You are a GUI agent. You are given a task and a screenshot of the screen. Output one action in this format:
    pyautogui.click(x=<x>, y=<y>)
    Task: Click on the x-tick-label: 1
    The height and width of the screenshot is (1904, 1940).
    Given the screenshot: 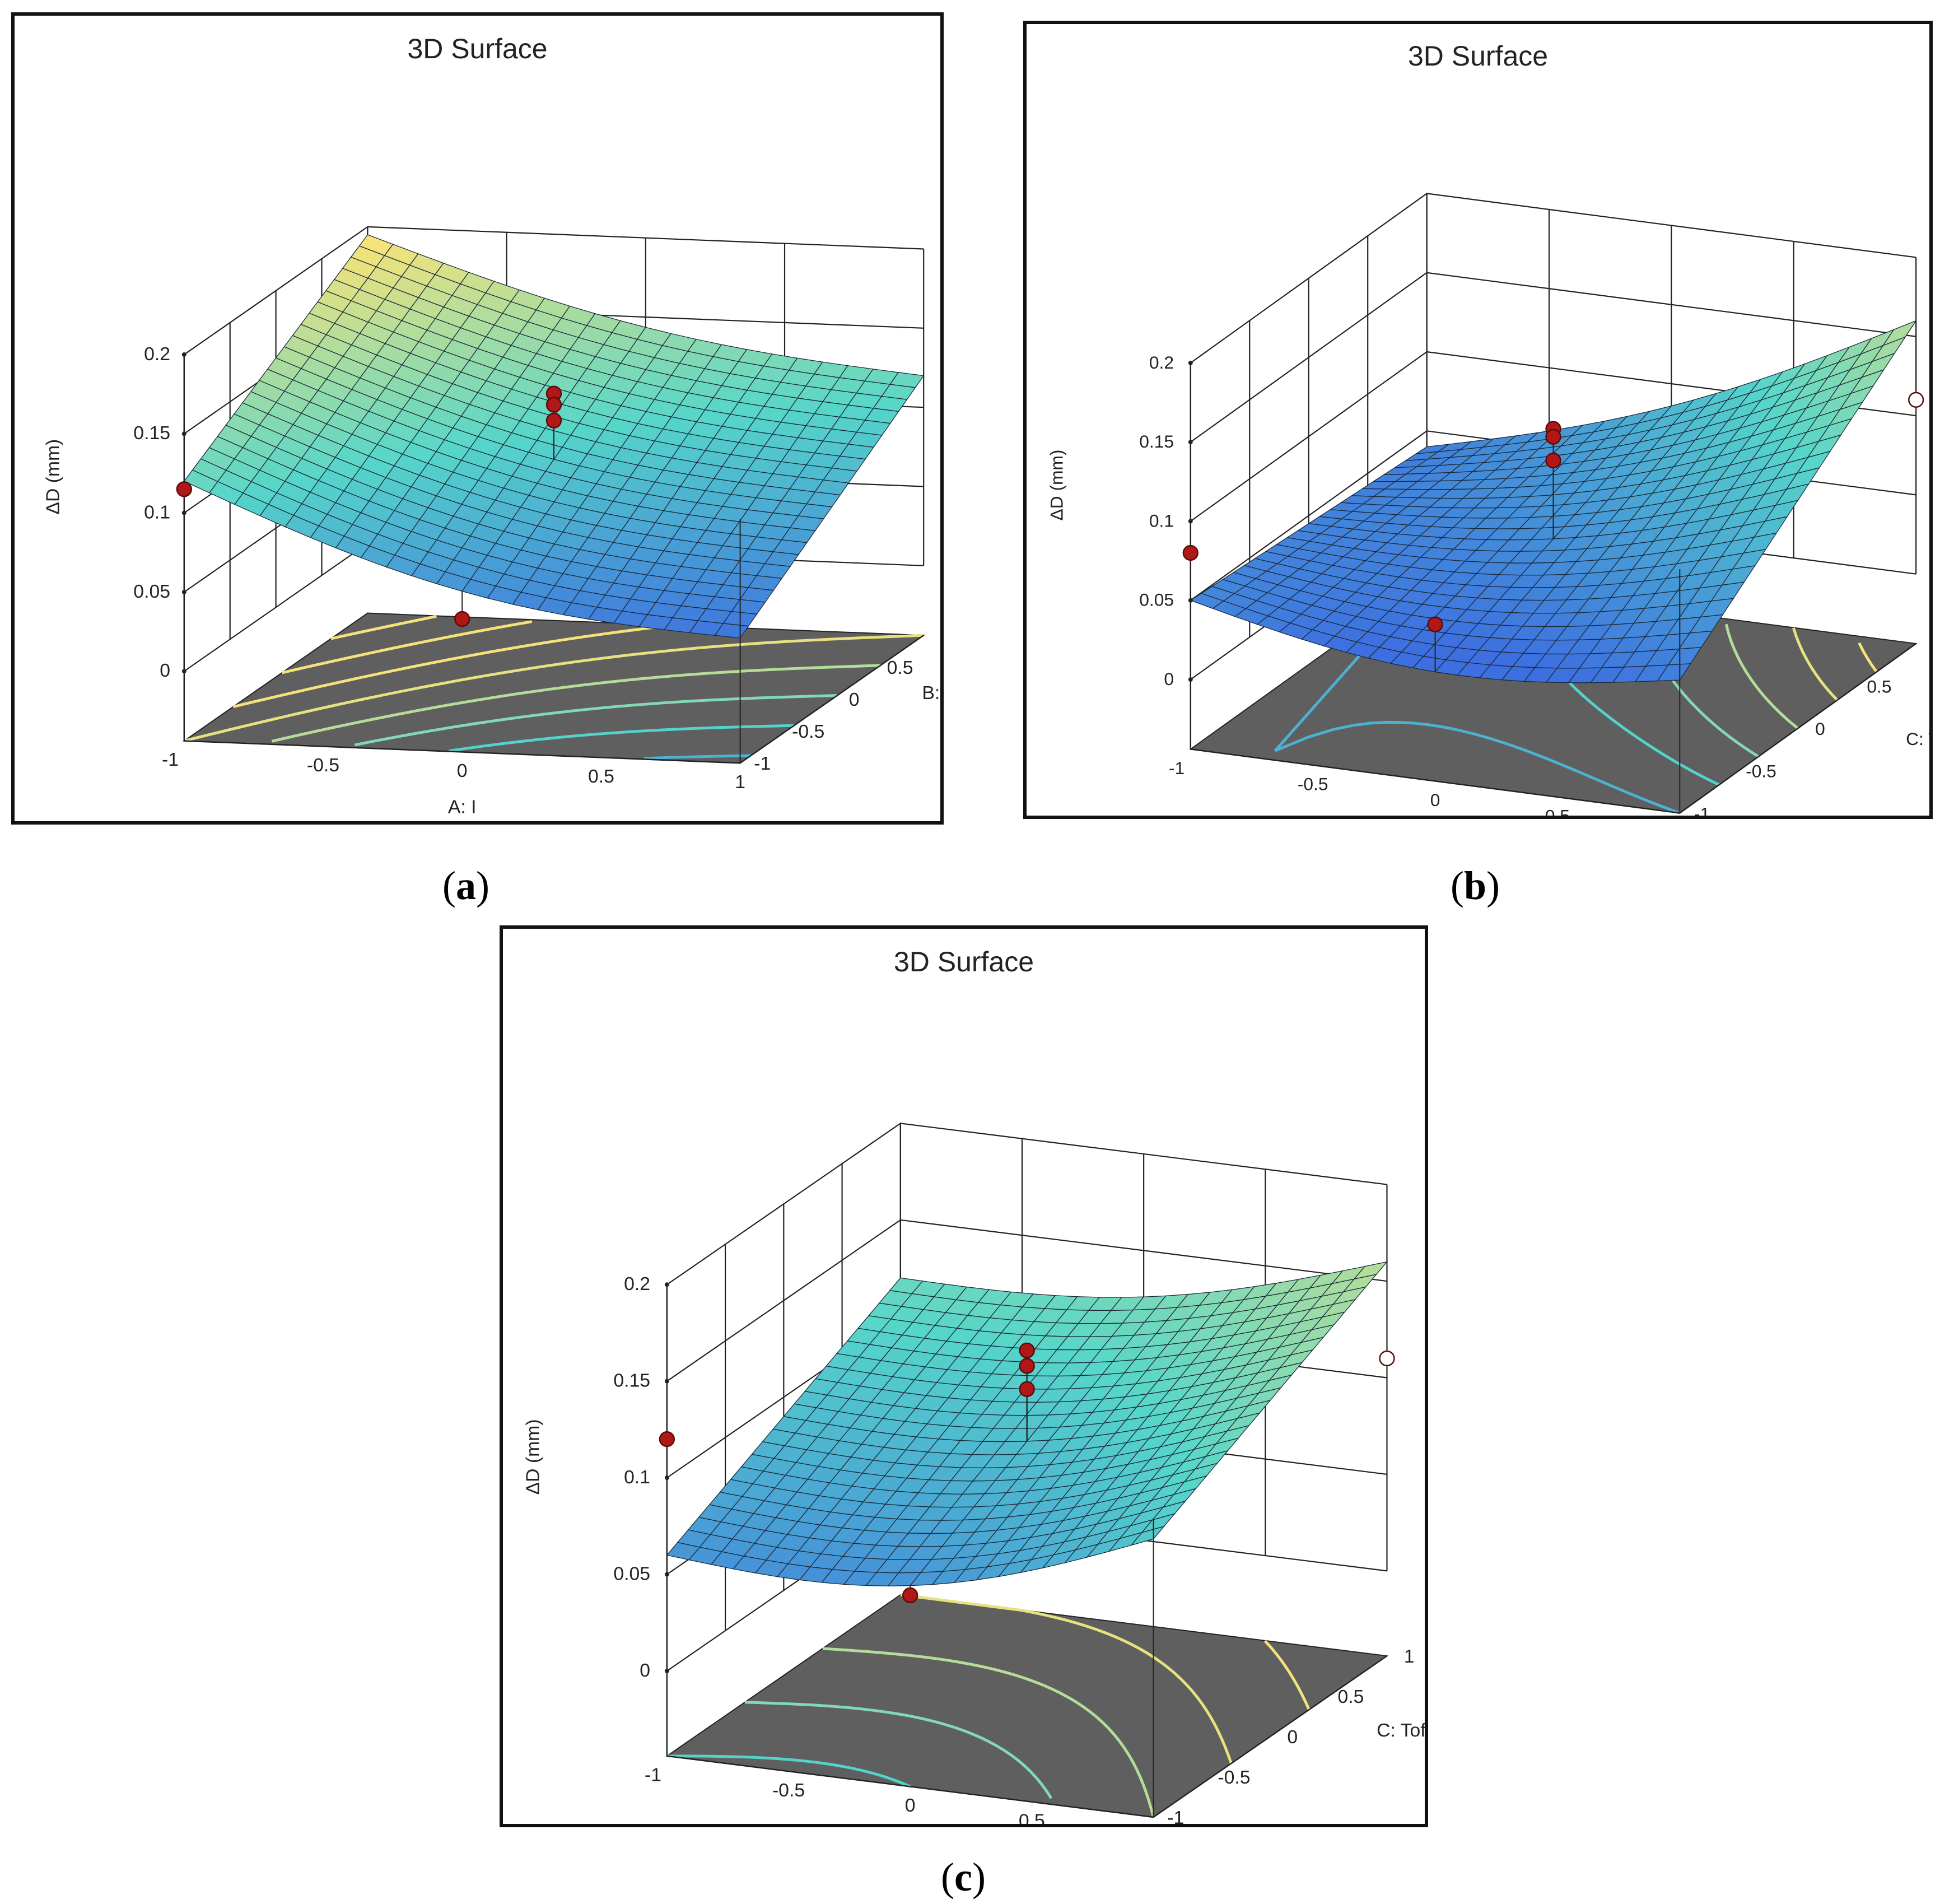 What is the action you would take?
    pyautogui.click(x=740, y=782)
    